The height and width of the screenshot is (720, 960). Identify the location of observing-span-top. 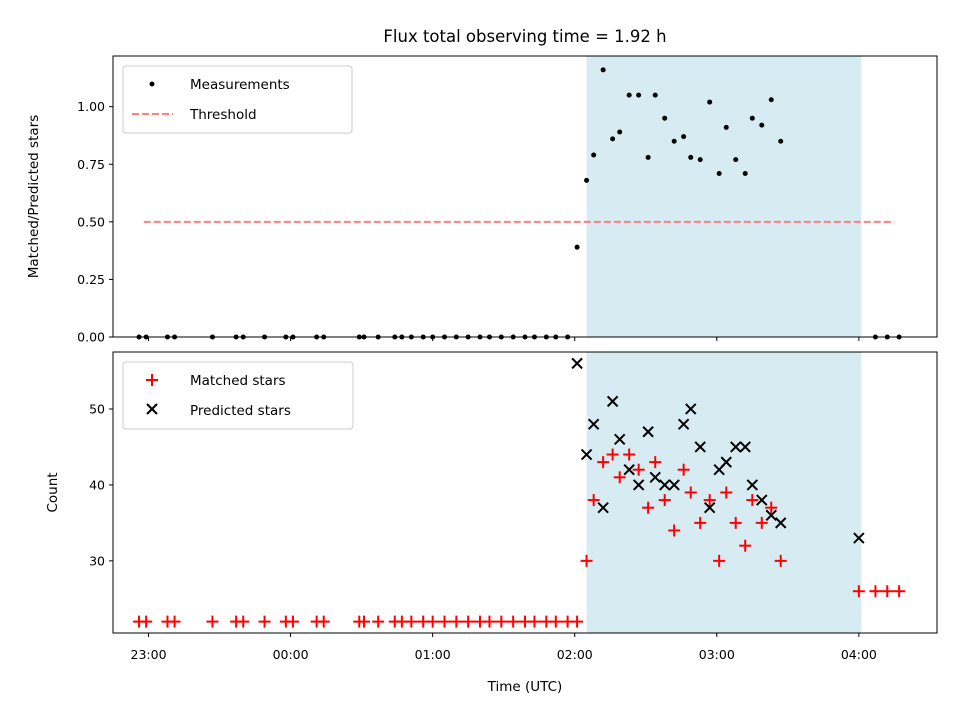
(724, 196).